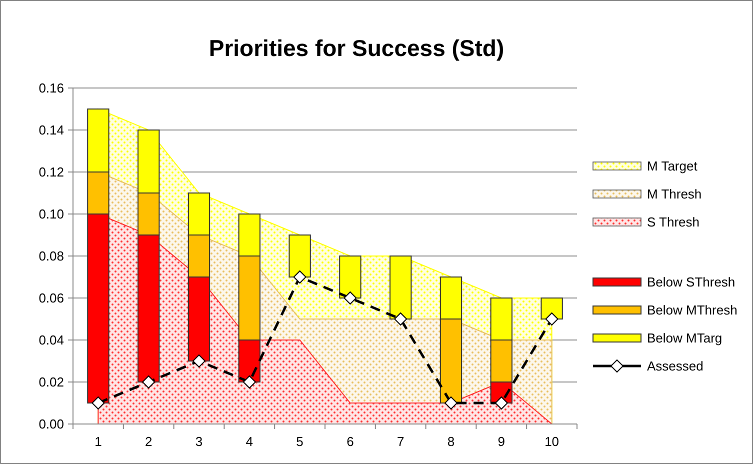 The height and width of the screenshot is (464, 753). Describe the element at coordinates (300, 441) in the screenshot. I see `x-tick-label: 5` at that location.